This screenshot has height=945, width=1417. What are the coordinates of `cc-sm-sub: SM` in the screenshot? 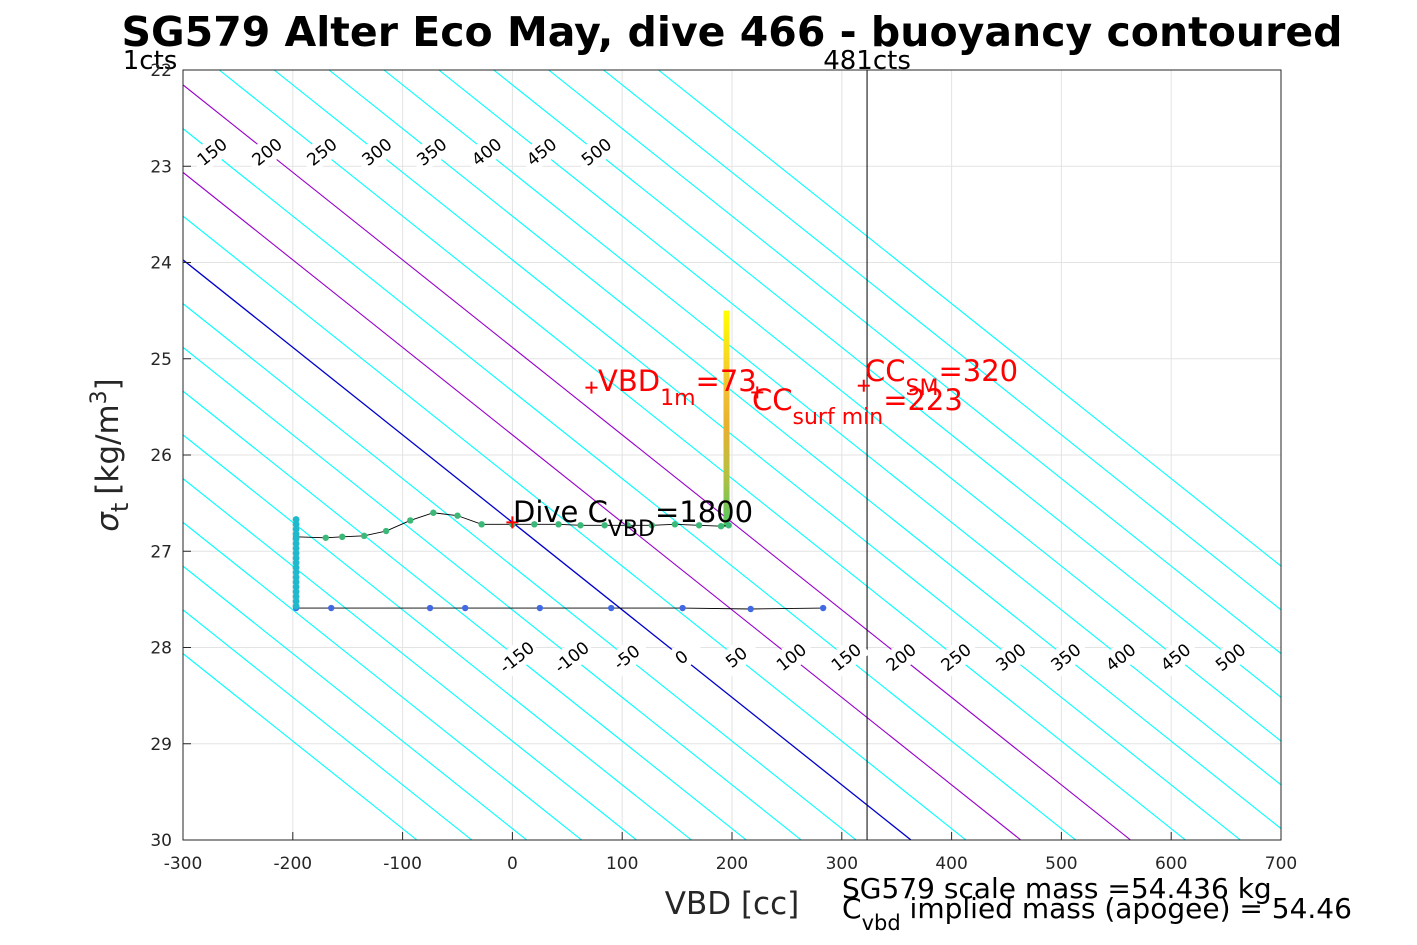 It's located at (922, 388).